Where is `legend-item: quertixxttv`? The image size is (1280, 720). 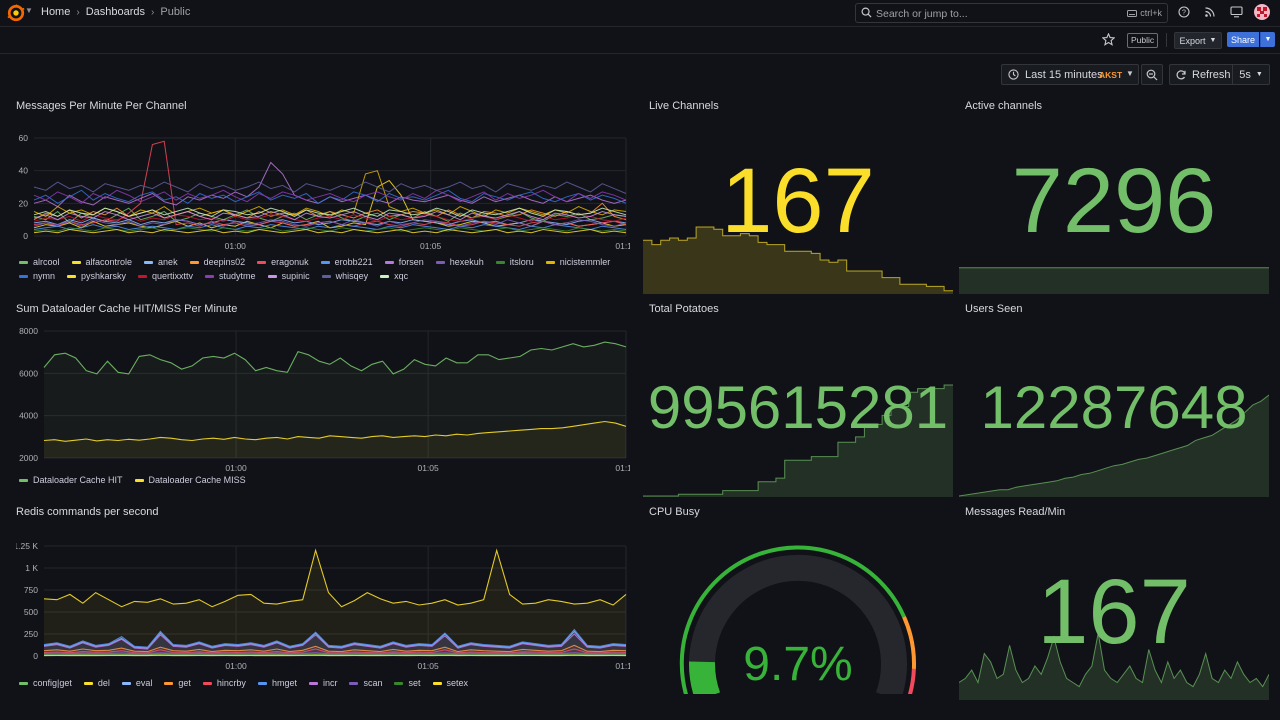
legend-item: quertixxttv is located at coordinates (165, 276).